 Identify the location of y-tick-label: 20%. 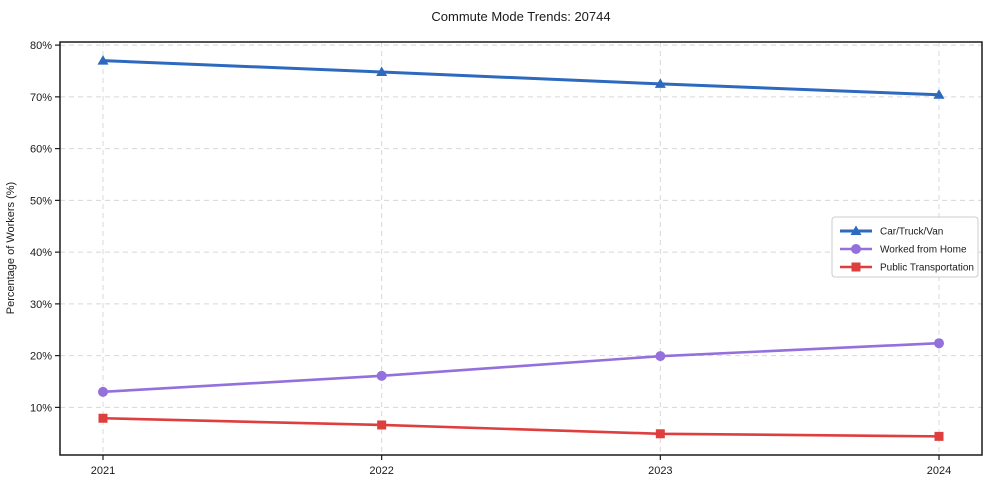
(41, 357).